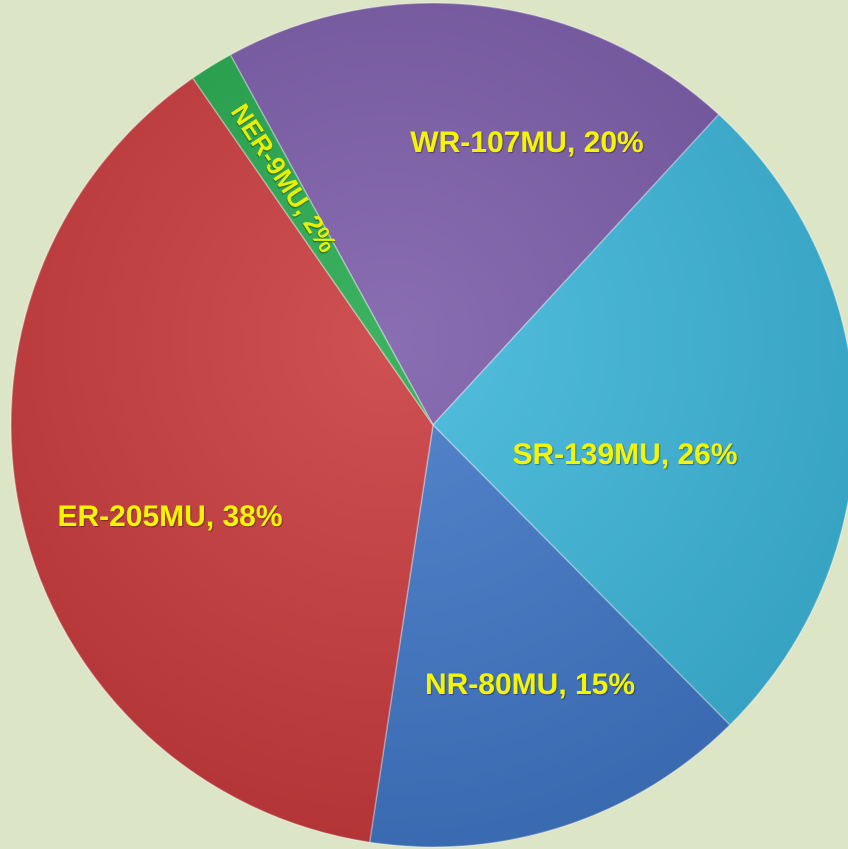  I want to click on data-label: WR-107MU, 20%, so click(527, 142).